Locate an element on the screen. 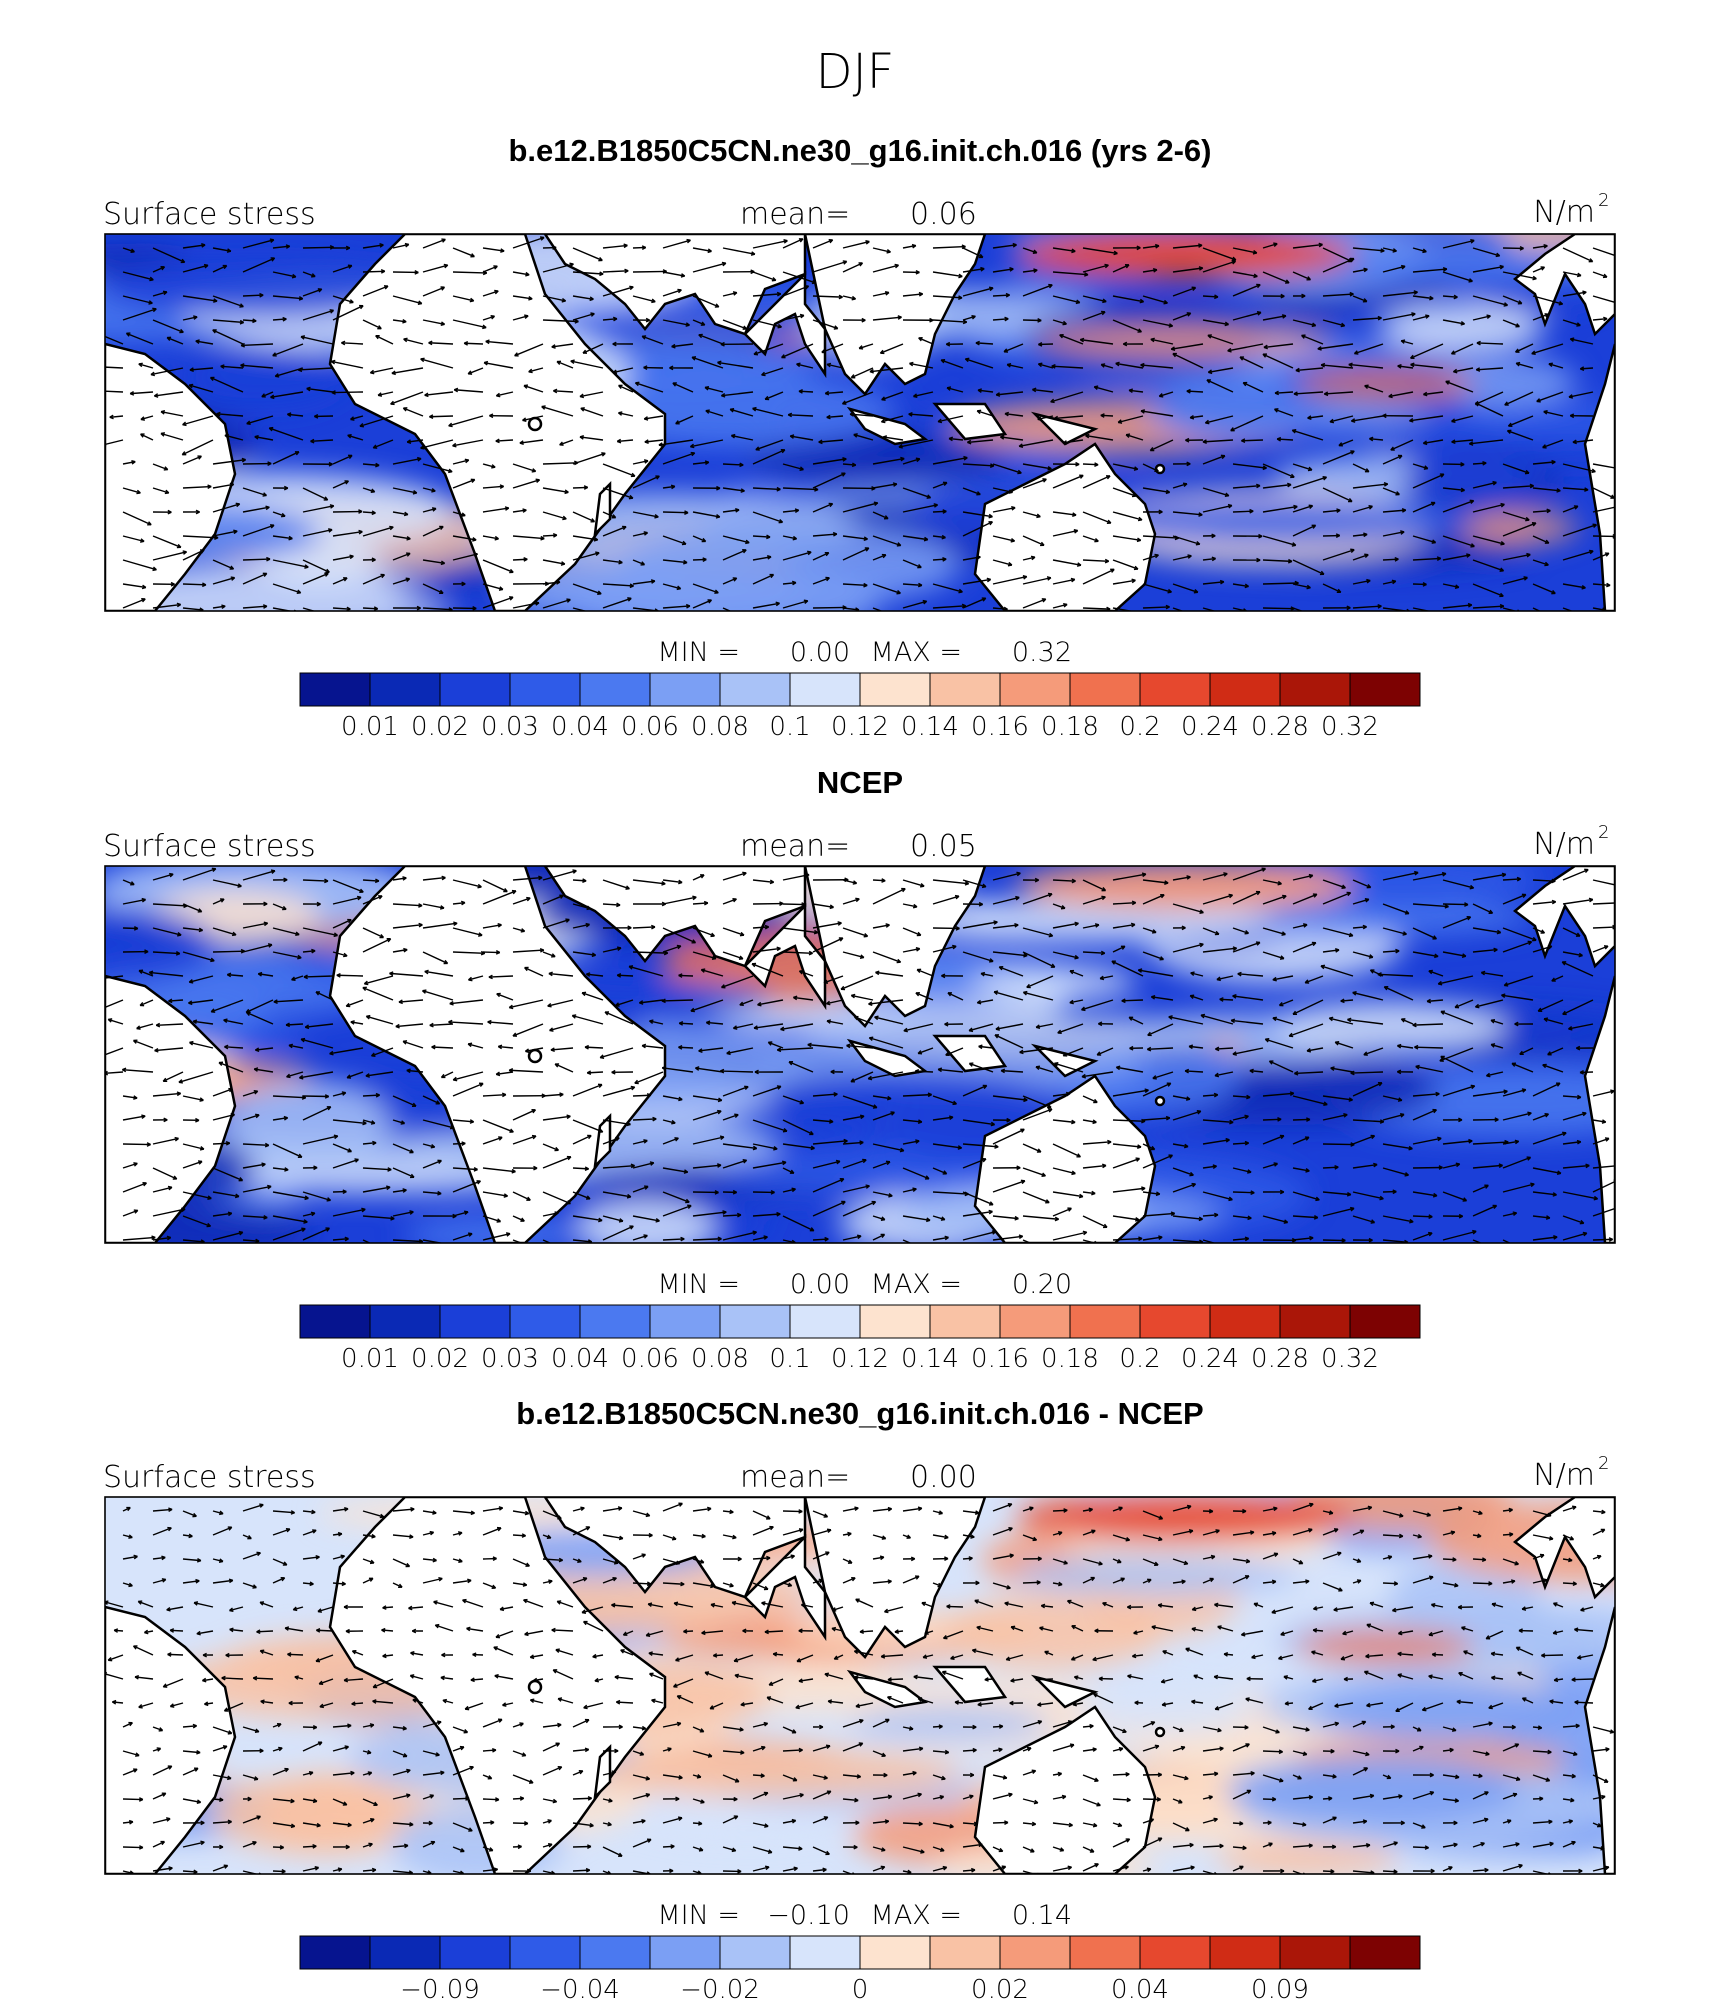 The height and width of the screenshot is (2011, 1710). colorbar-tick-label: 0.03 is located at coordinates (510, 727).